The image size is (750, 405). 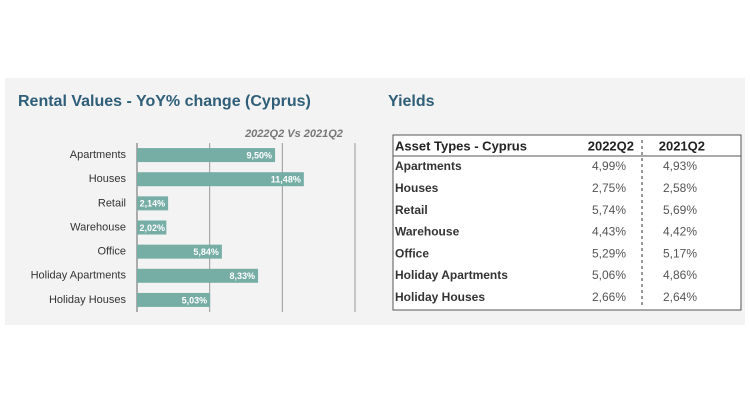 What do you see at coordinates (417, 188) in the screenshot?
I see `row-label: Houses` at bounding box center [417, 188].